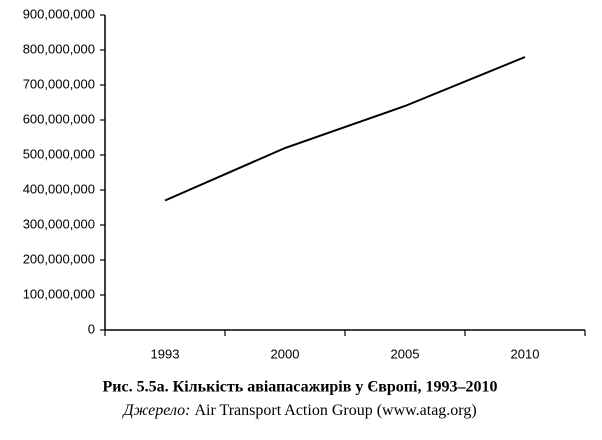 Image resolution: width=602 pixels, height=440 pixels. What do you see at coordinates (59, 258) in the screenshot?
I see `y-tick-label: 200,000,000` at bounding box center [59, 258].